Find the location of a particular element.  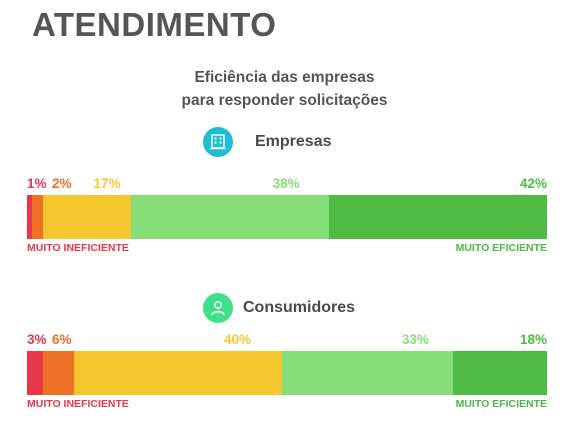

pct-label-5: 18% is located at coordinates (534, 339).